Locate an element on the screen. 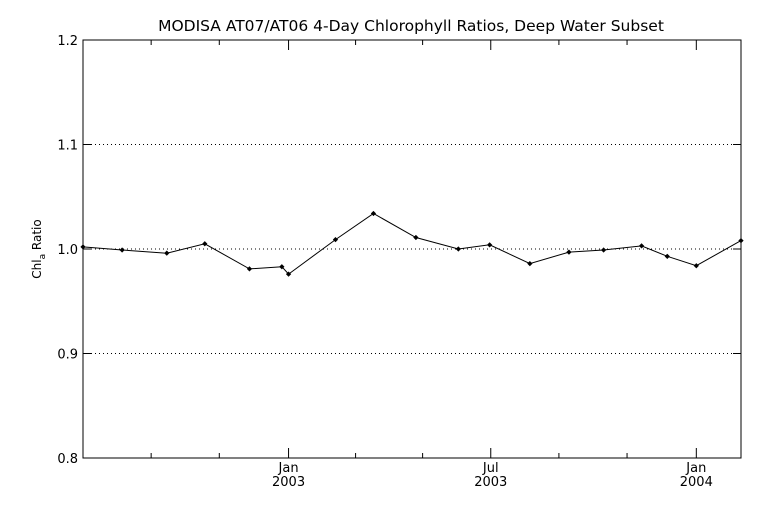 The image size is (768, 512). y-axis-label: Chla Ratio is located at coordinates (39, 248).